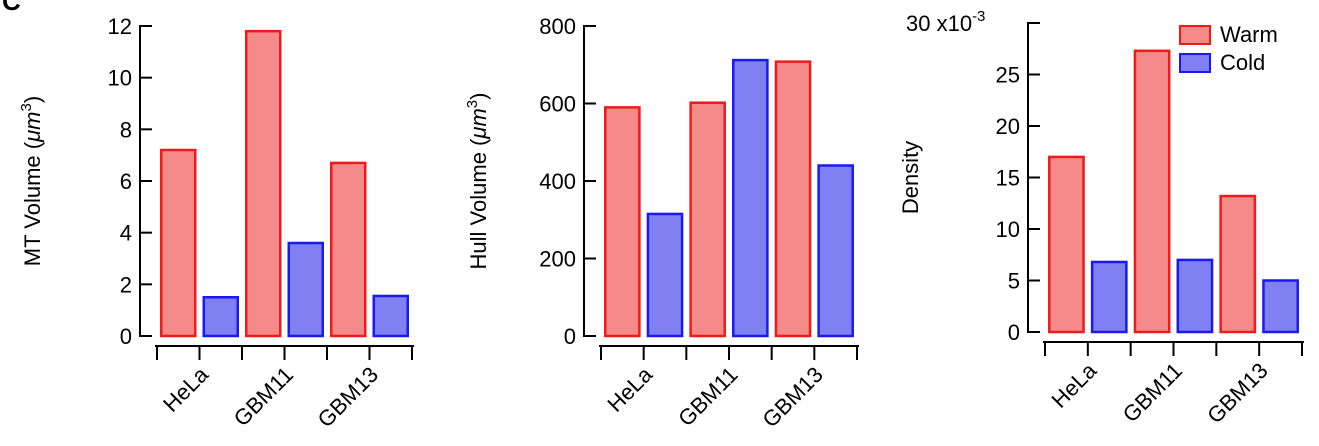  Describe the element at coordinates (945, 22) in the screenshot. I see `y-multiplier-label: 30 x10⁻³` at that location.